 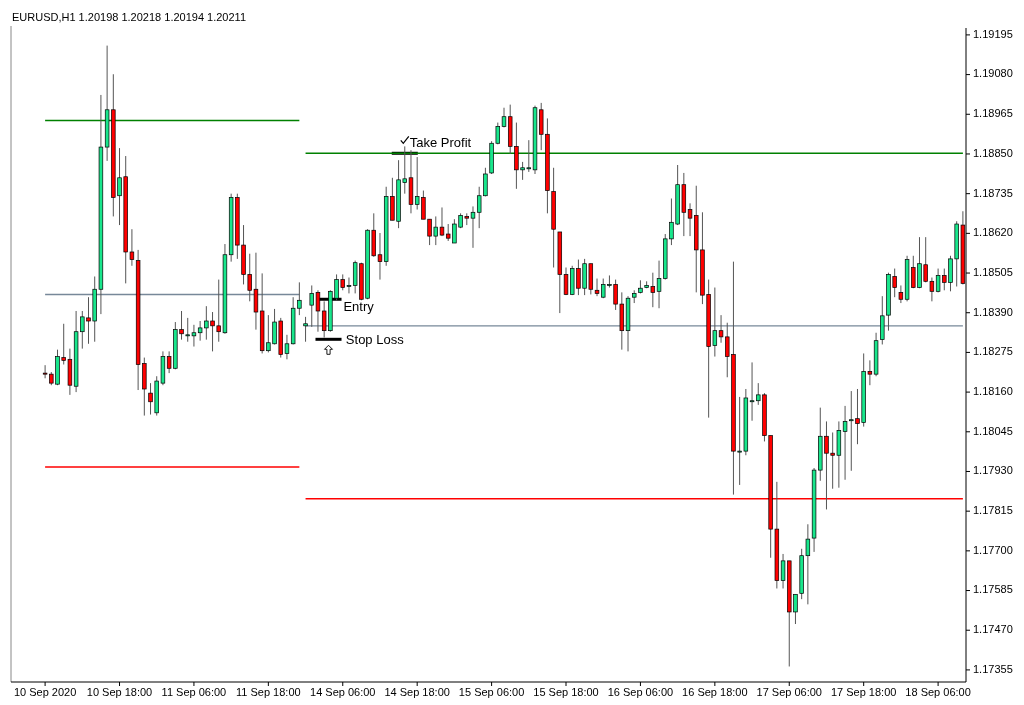 I want to click on y-tick-label: 1.17930, so click(x=993, y=470).